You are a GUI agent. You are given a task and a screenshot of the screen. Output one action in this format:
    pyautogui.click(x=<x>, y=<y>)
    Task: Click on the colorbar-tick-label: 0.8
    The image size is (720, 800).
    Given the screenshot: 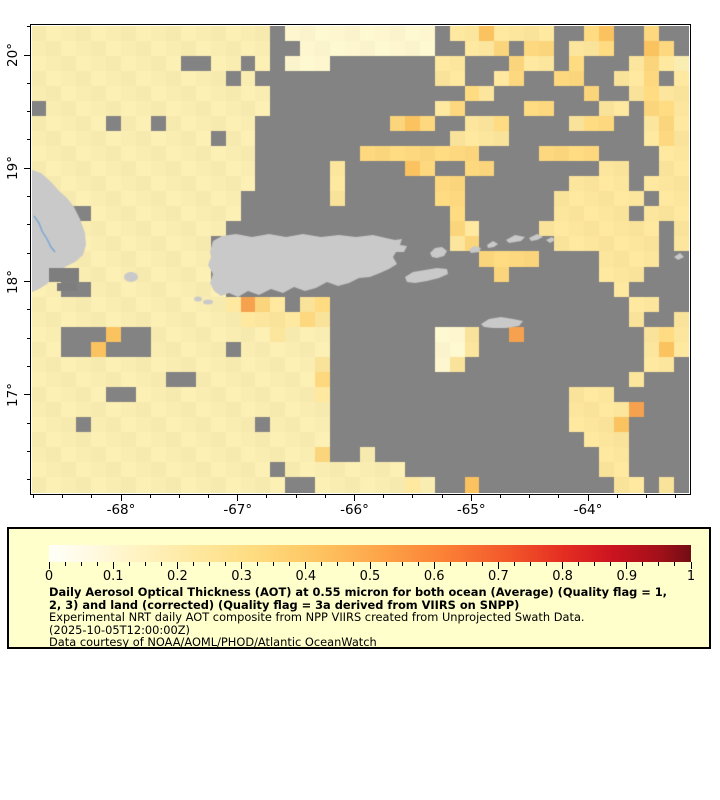 What is the action you would take?
    pyautogui.click(x=562, y=576)
    